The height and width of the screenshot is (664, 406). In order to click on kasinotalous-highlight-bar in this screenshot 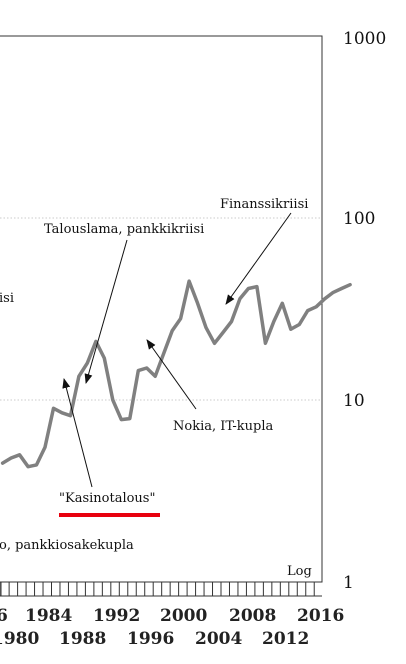, I will do `click(109, 515)`.